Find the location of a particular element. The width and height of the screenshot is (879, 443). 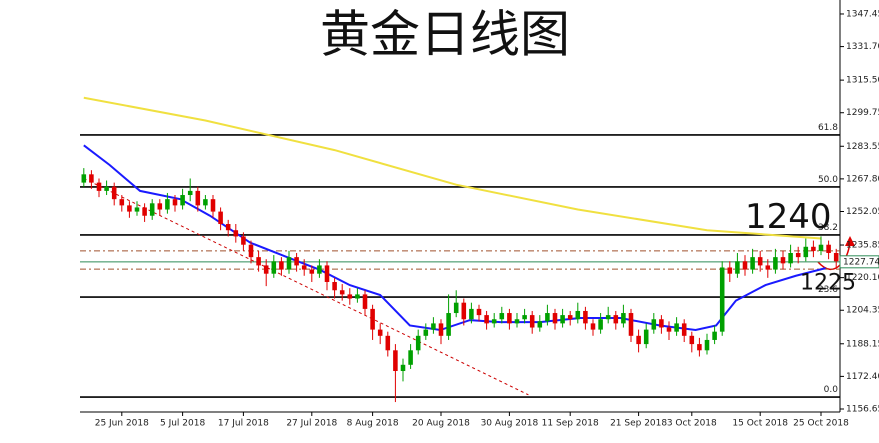

y-tick-label: 1188.15 is located at coordinates (862, 344).